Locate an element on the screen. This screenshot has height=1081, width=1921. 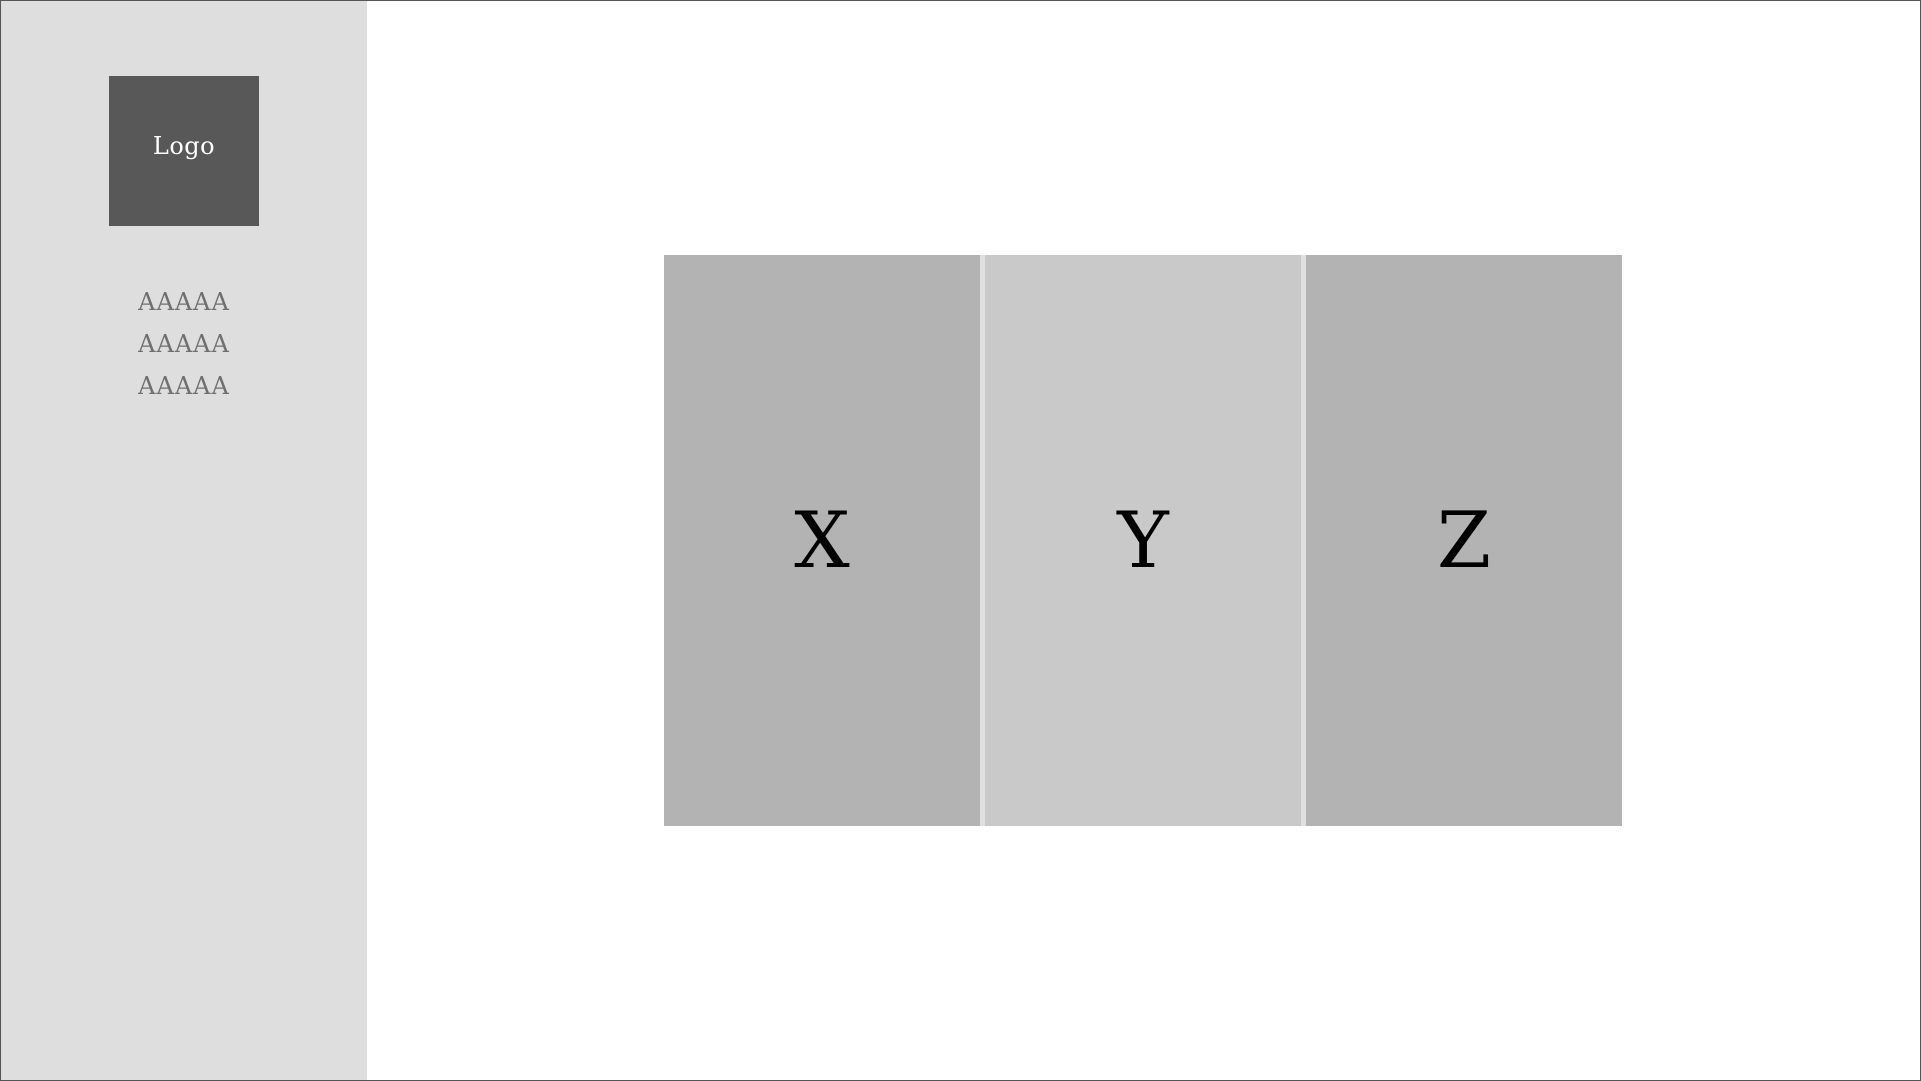
logo-text: Logo is located at coordinates (184, 146).